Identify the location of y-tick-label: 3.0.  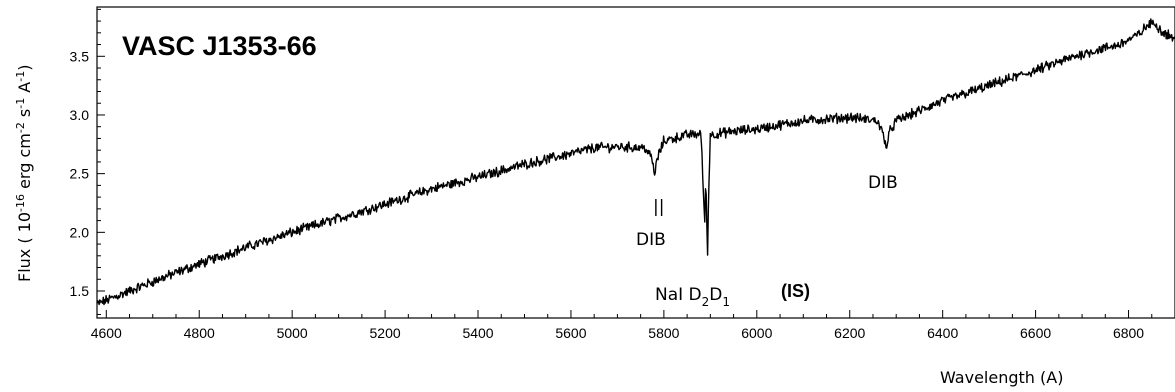
(80, 115).